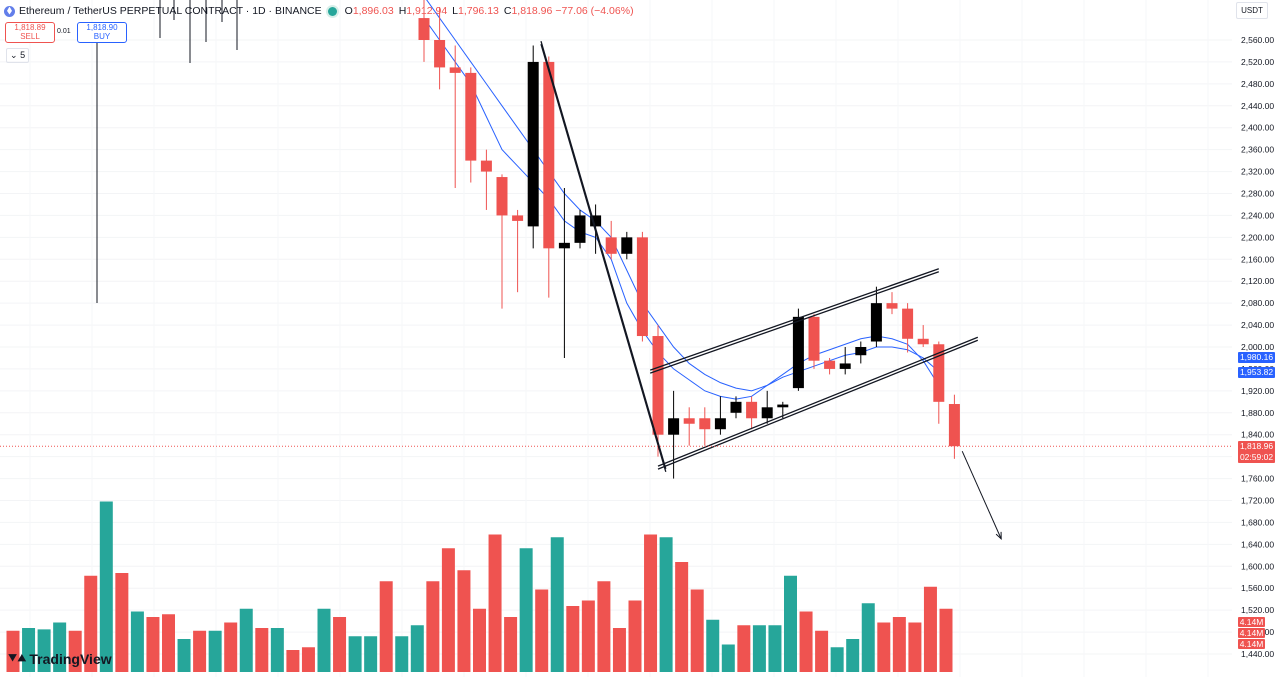  Describe the element at coordinates (1257, 62) in the screenshot. I see `price-tick-label: 2,520.00` at that location.